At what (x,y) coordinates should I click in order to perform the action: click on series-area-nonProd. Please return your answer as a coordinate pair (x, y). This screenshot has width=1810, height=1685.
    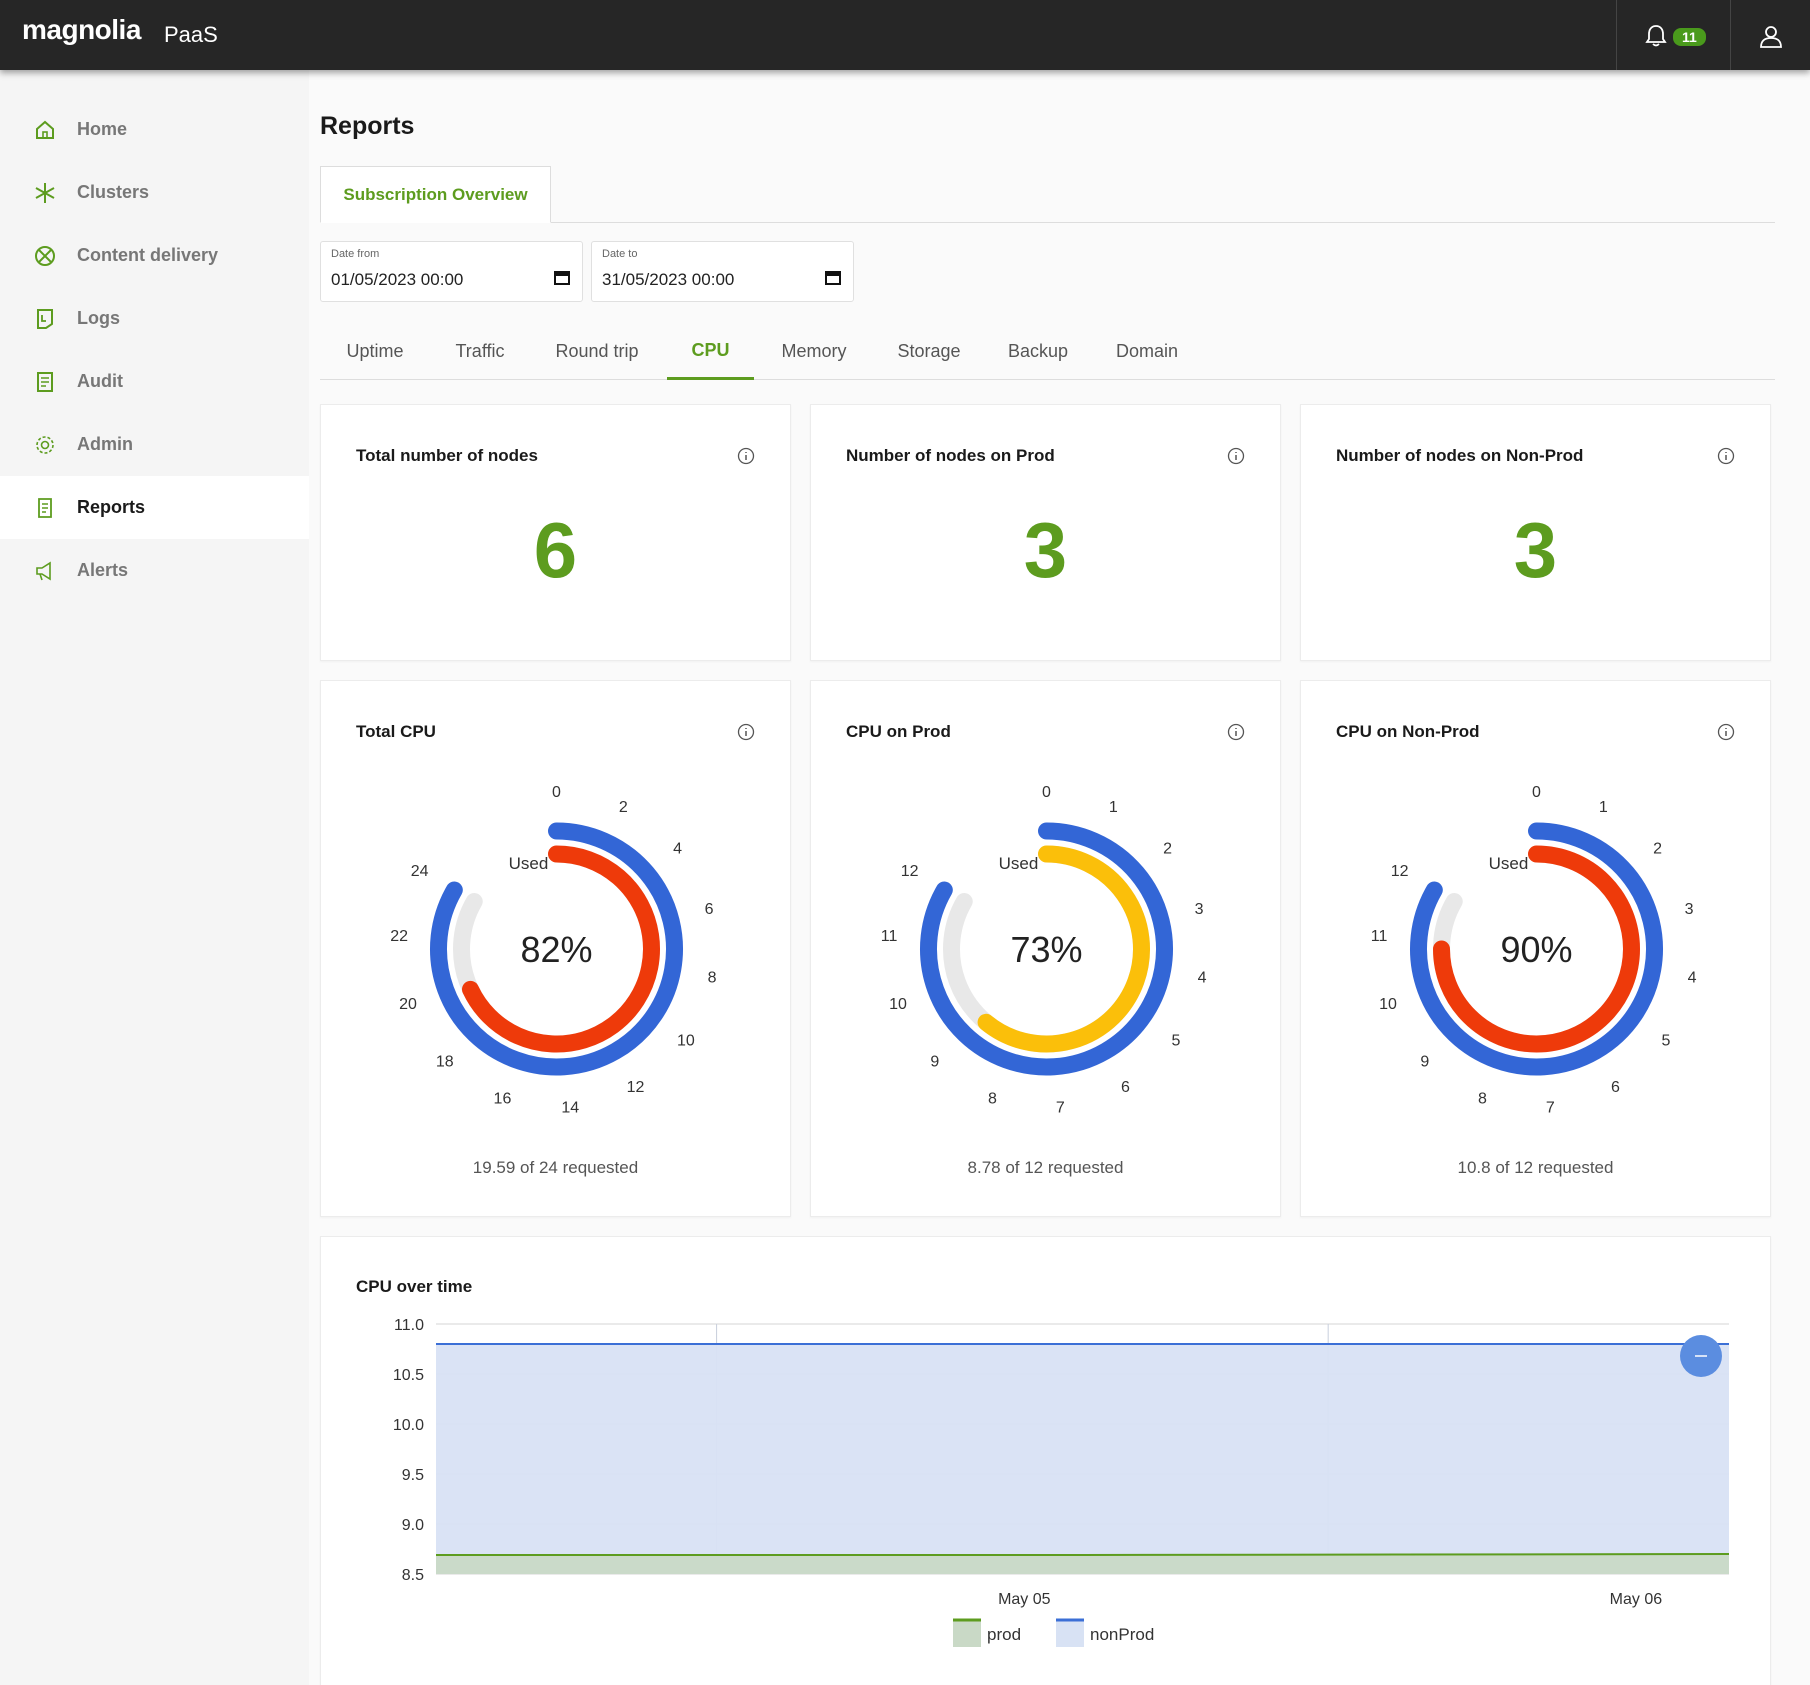
    Looking at the image, I should click on (1082, 1459).